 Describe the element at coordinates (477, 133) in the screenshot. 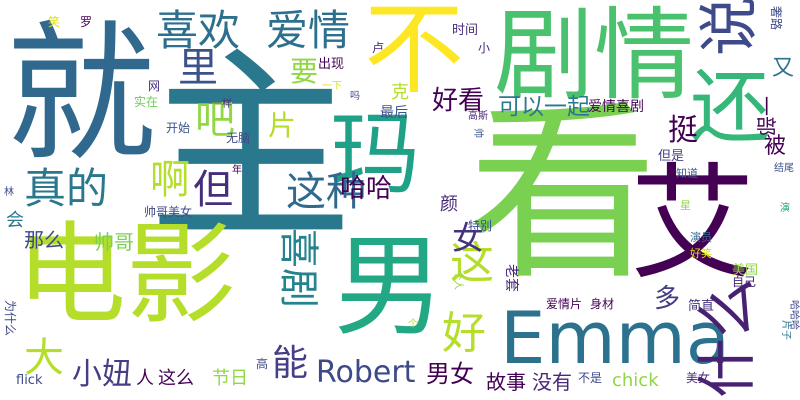

I see `cloud-word-shuai: 帅` at that location.